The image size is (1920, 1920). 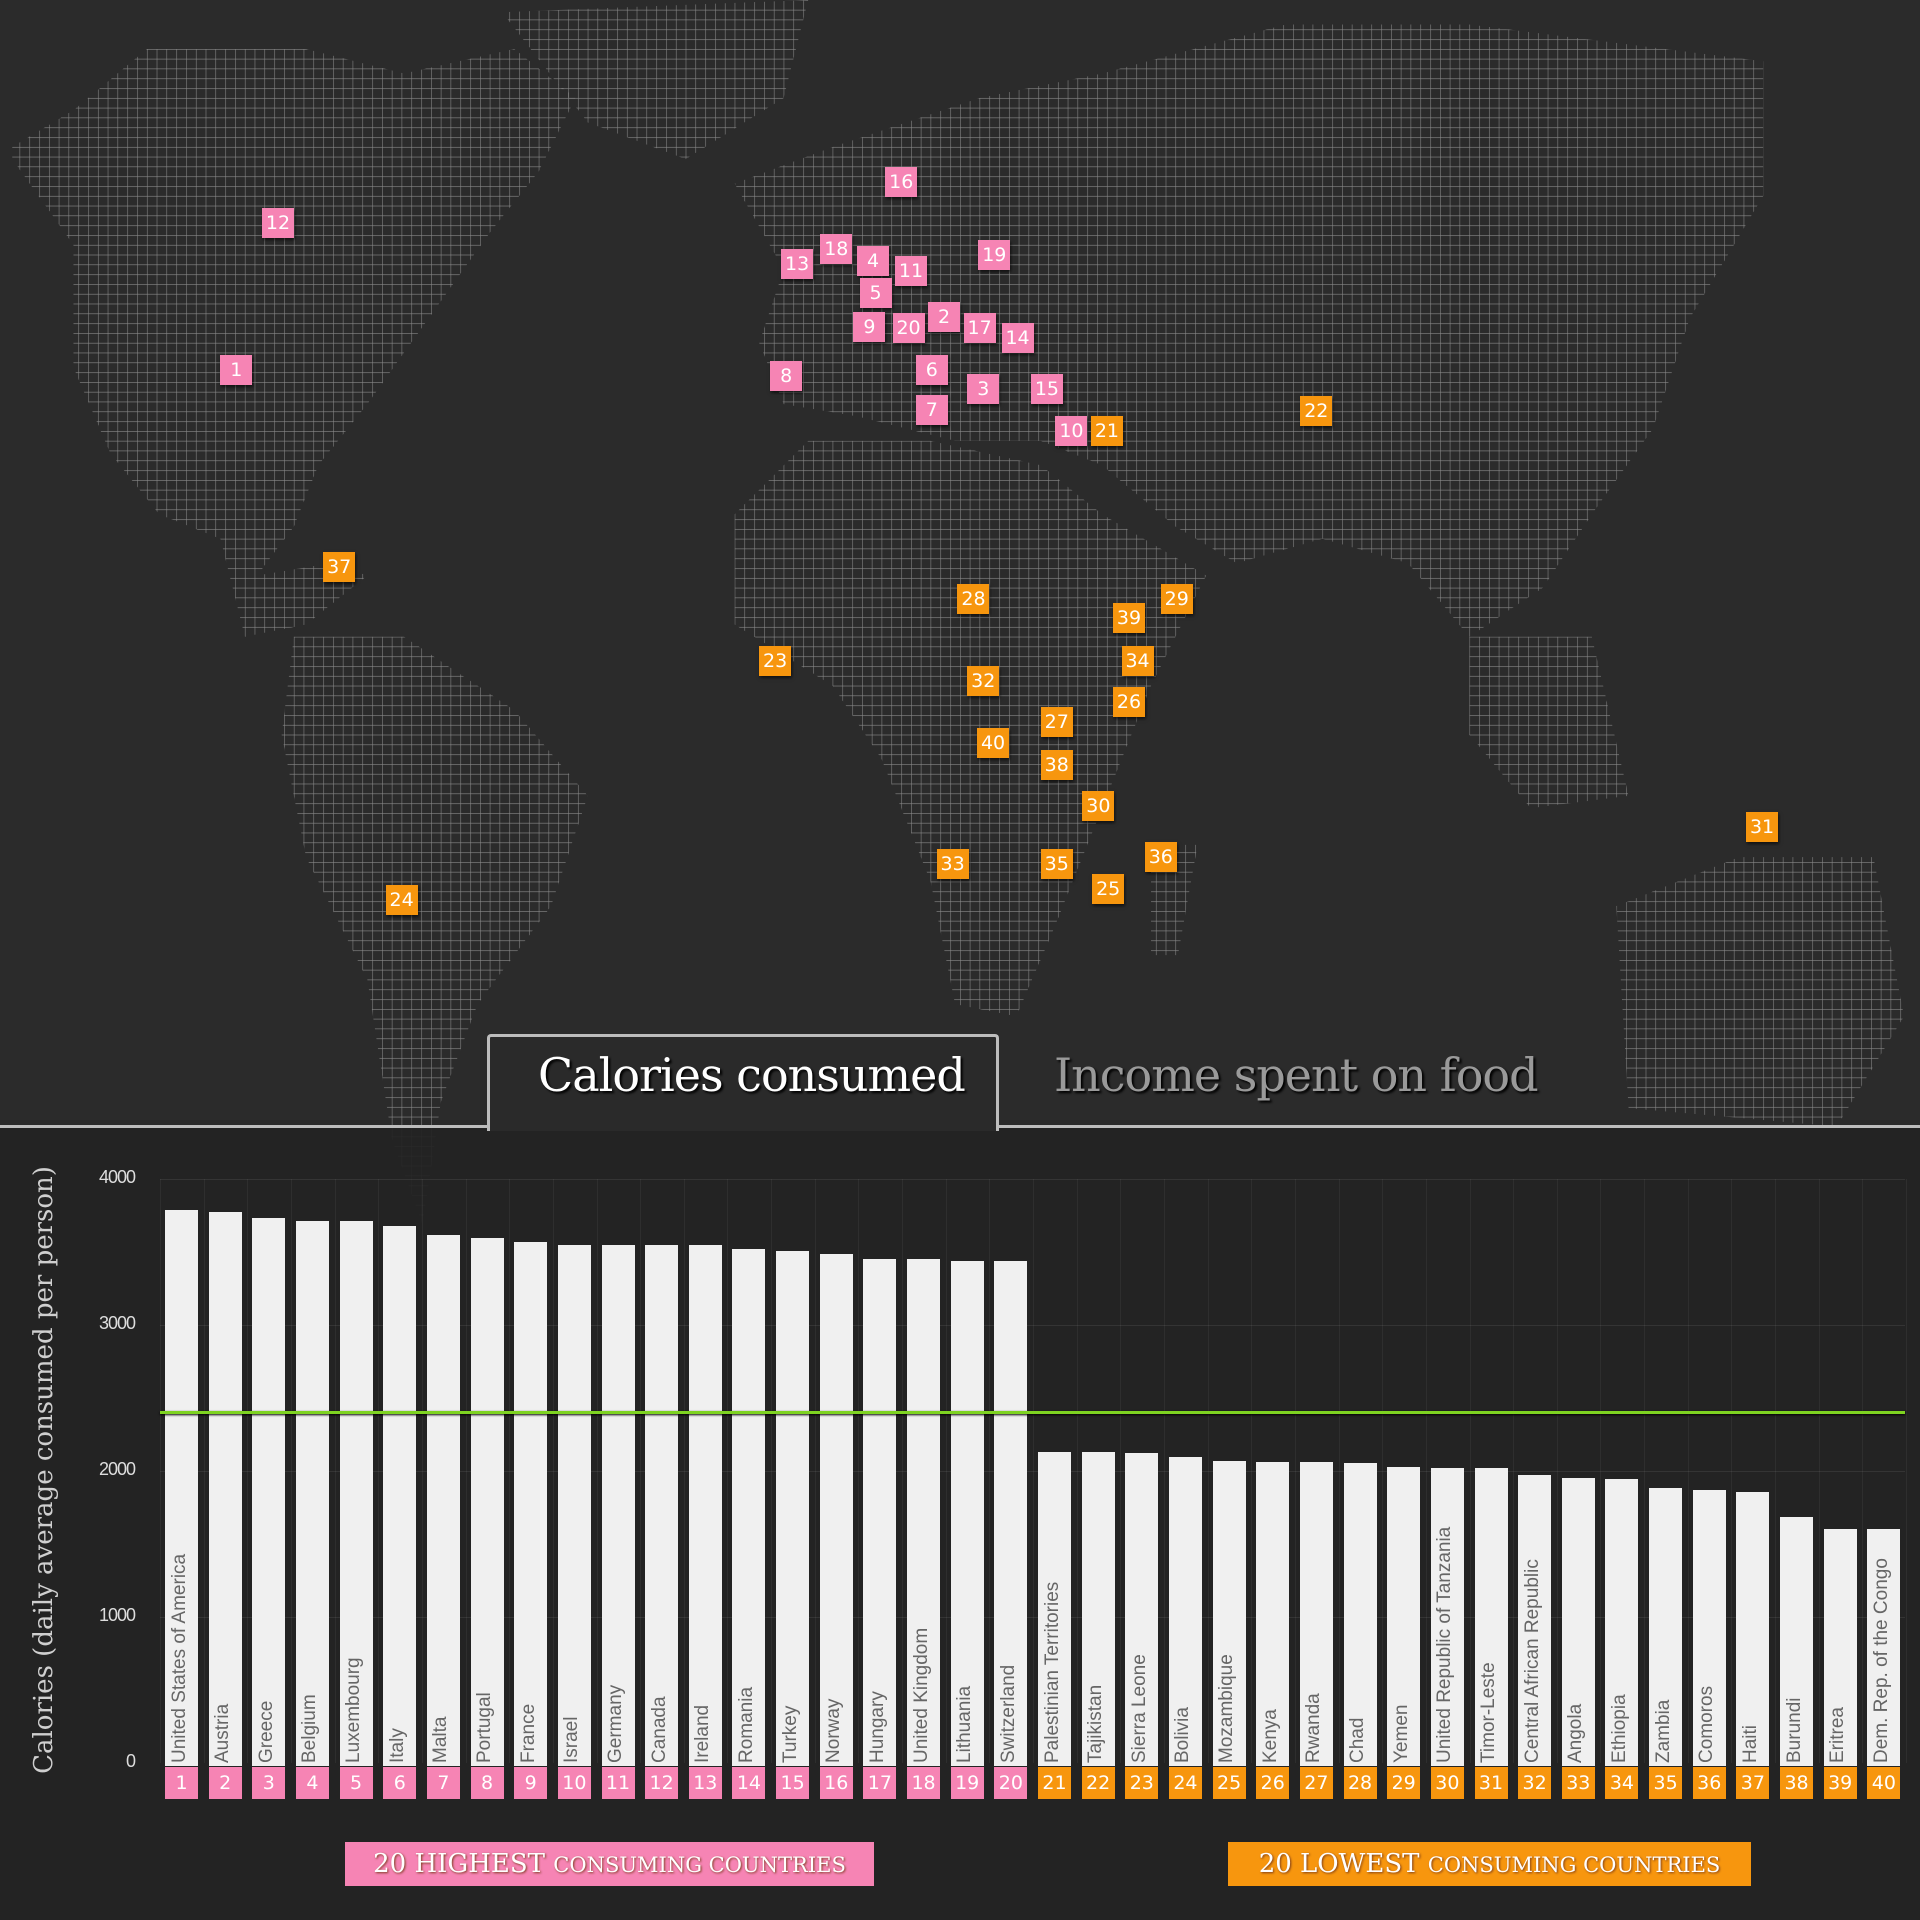 I want to click on map-marker-8: 8, so click(x=786, y=375).